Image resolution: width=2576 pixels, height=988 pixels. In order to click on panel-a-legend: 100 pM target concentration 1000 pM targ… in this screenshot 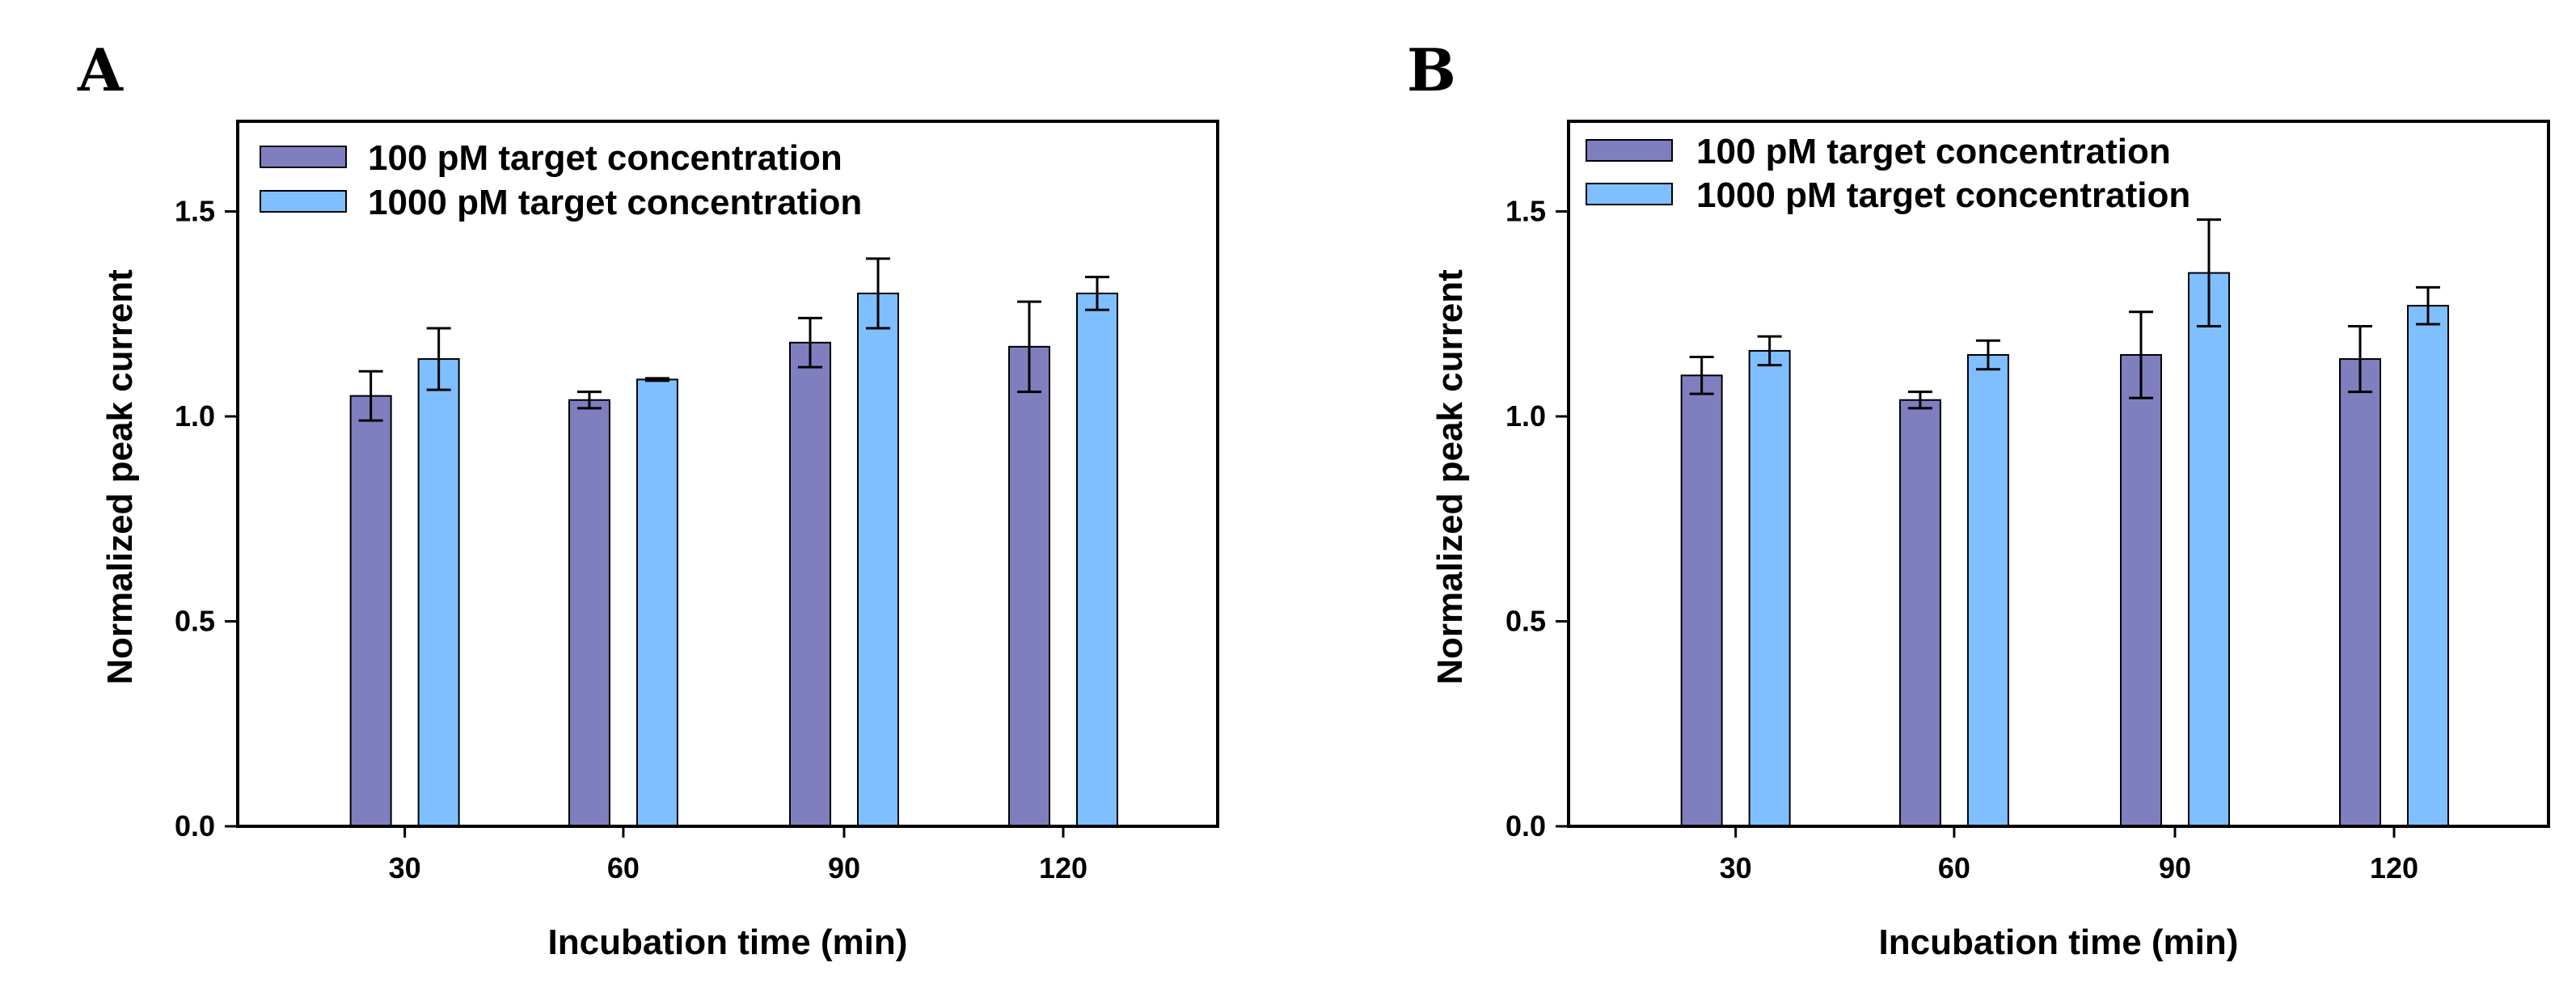, I will do `click(561, 180)`.